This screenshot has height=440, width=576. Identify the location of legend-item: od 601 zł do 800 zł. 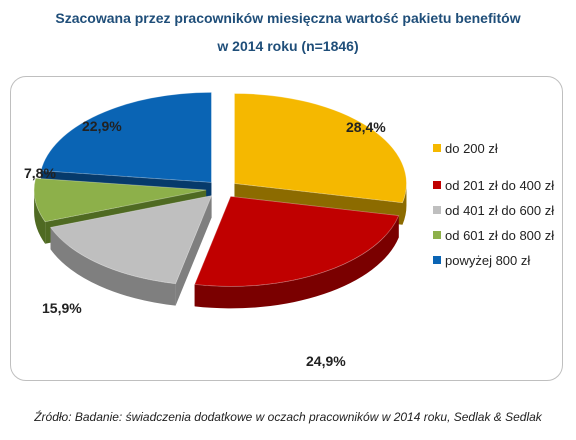
(498, 235).